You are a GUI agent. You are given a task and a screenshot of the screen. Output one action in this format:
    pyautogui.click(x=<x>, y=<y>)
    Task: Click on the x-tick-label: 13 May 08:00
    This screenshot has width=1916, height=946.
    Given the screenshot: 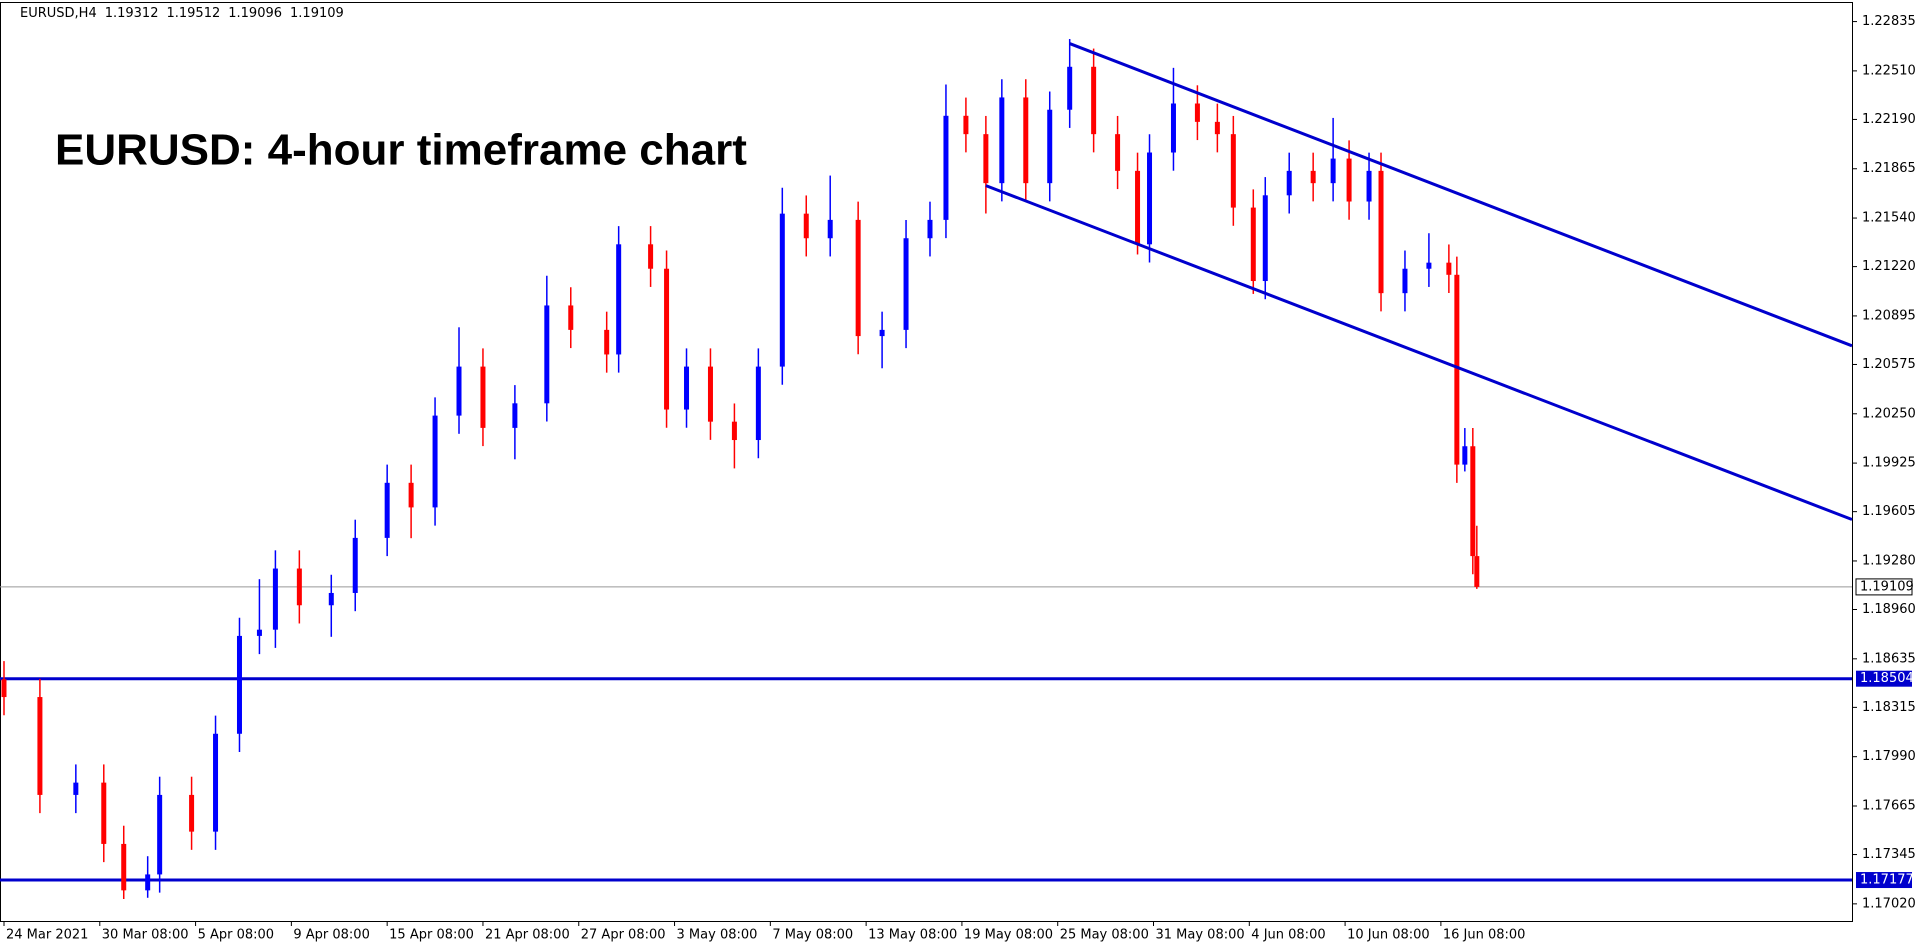 What is the action you would take?
    pyautogui.click(x=912, y=935)
    